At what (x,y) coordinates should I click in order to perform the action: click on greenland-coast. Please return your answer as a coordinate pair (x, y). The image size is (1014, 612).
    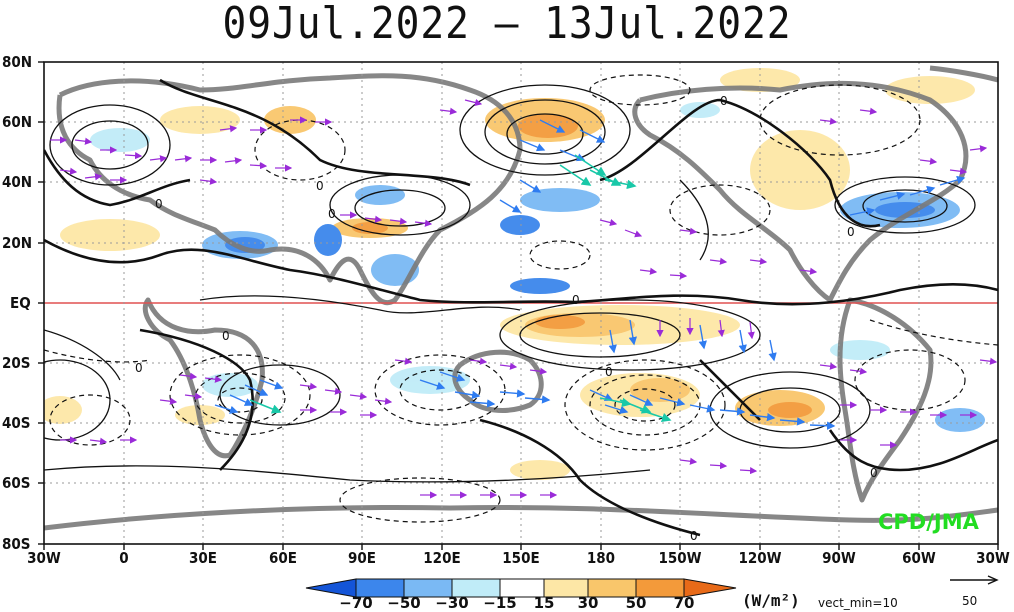
    Looking at the image, I should click on (963, 74).